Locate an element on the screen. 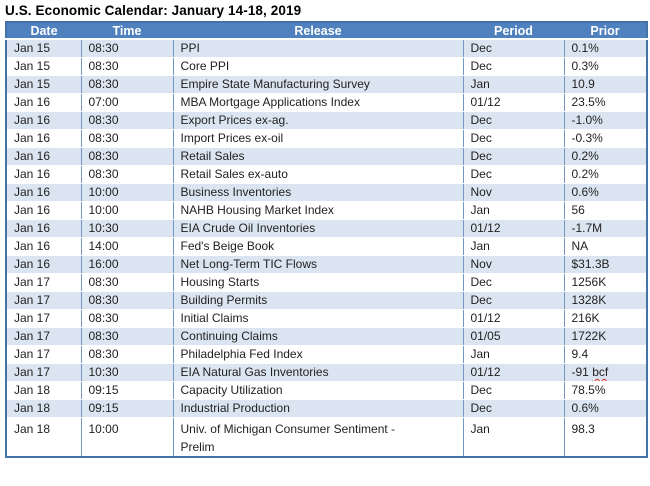 This screenshot has width=650, height=486. cell-release: Net Long-Term TIC Flows is located at coordinates (318, 264).